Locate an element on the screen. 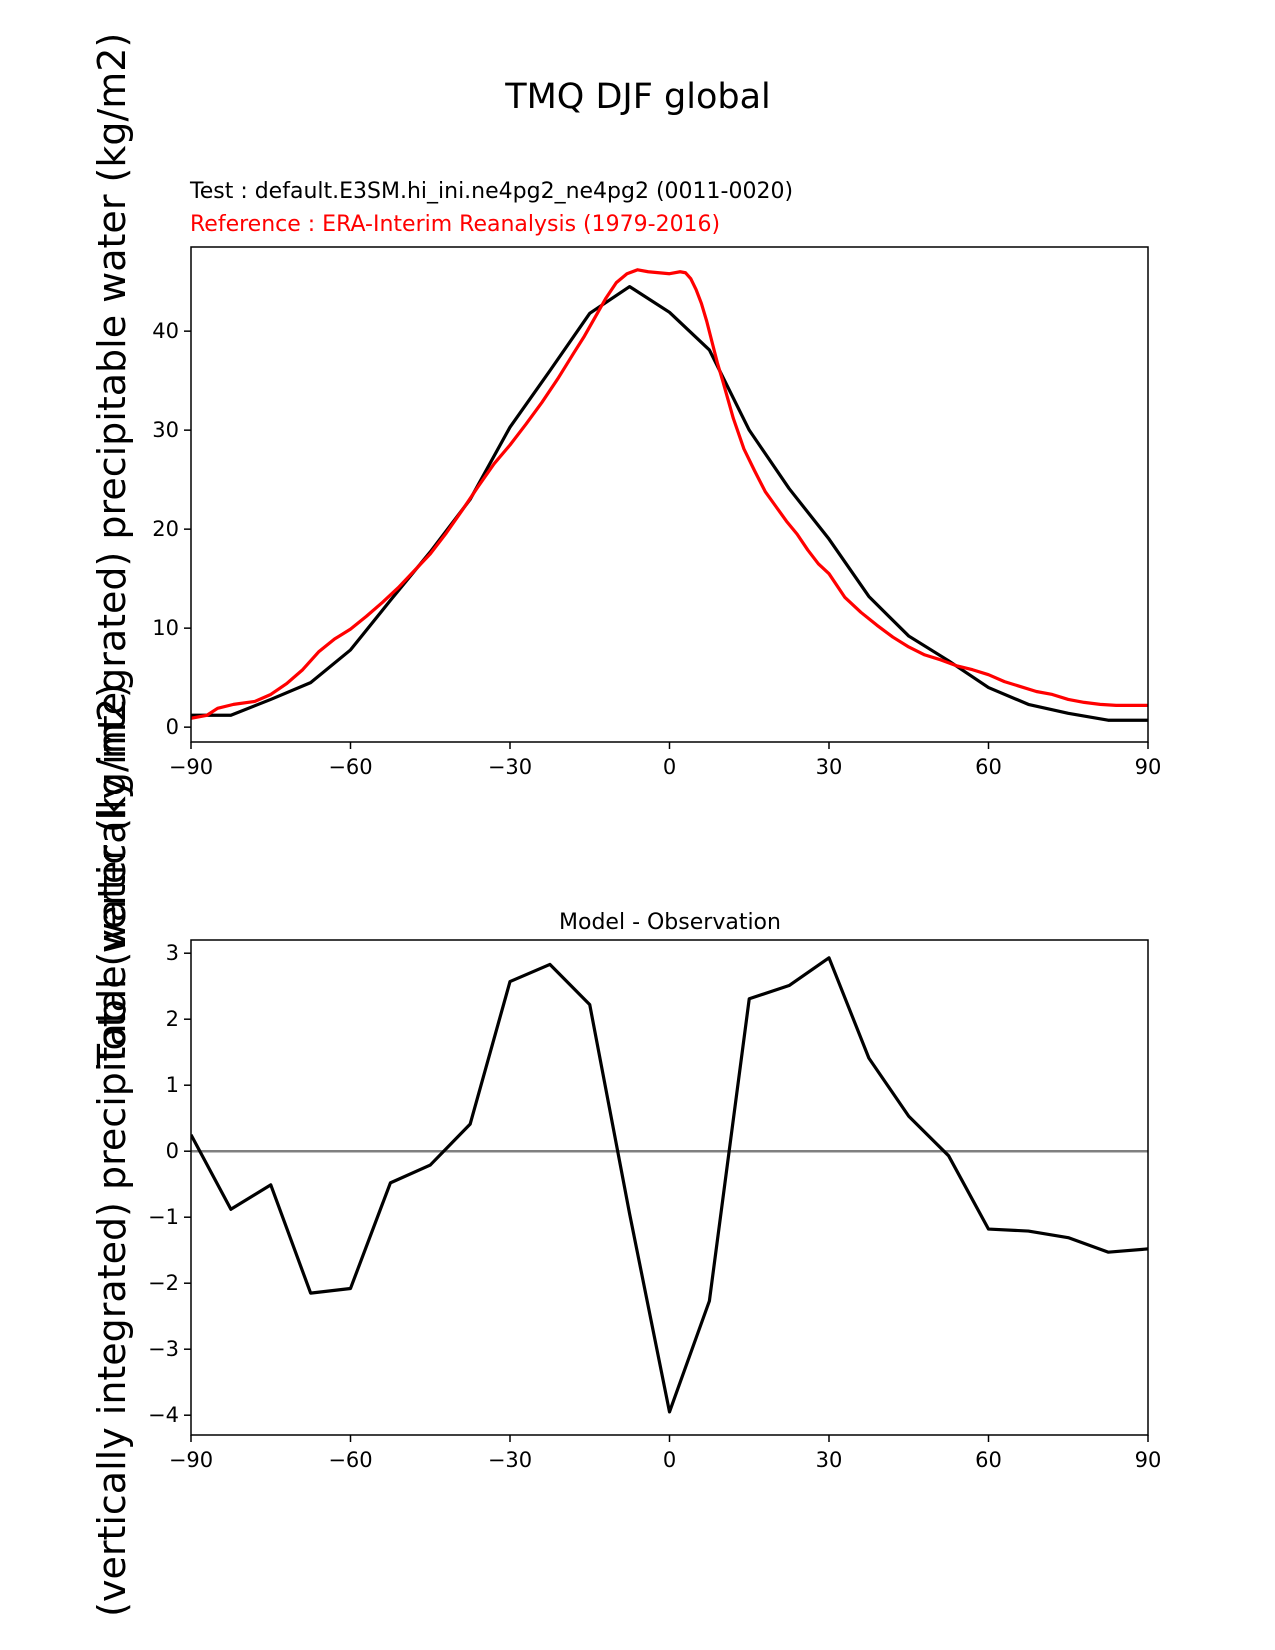 Image resolution: width=1275 pixels, height=1650 pixels. top-ytick-label: 20 is located at coordinates (165, 529).